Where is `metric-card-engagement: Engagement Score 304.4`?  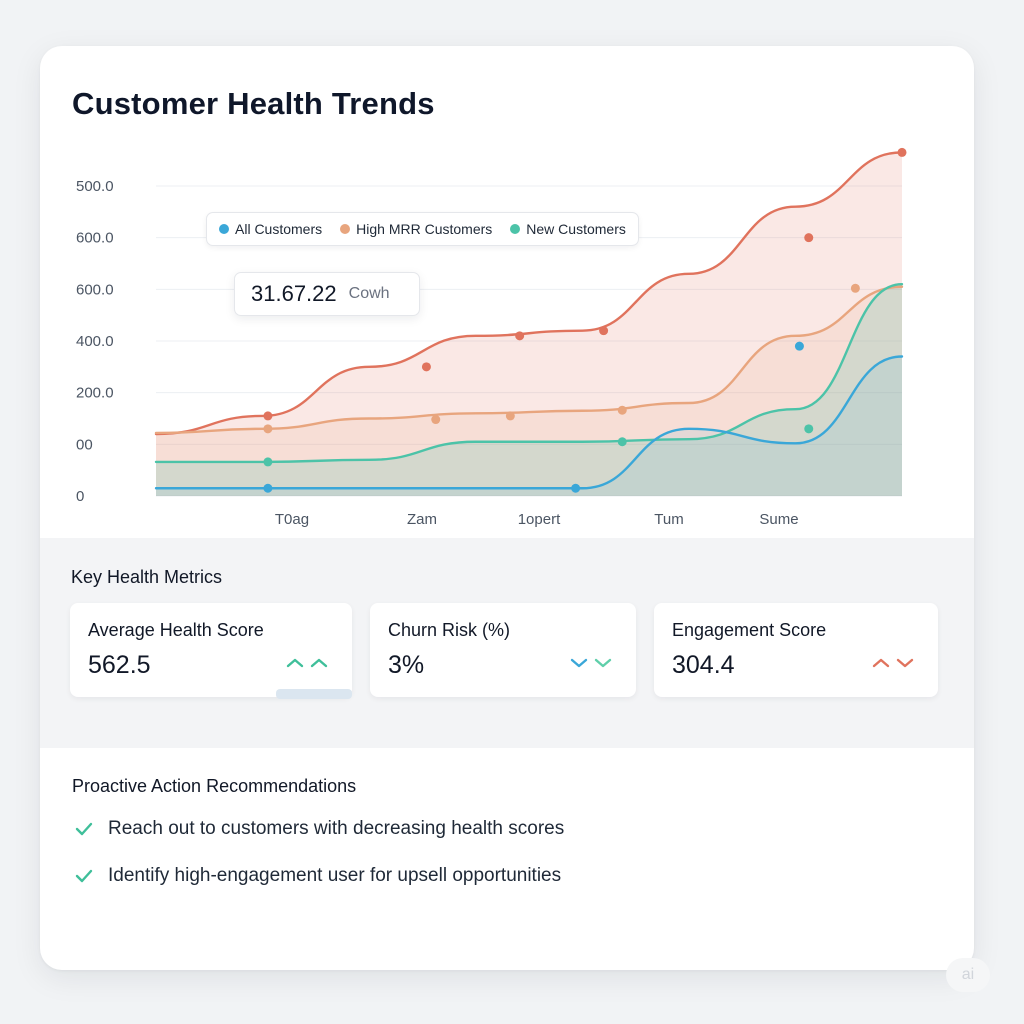 metric-card-engagement: Engagement Score 304.4 is located at coordinates (796, 650).